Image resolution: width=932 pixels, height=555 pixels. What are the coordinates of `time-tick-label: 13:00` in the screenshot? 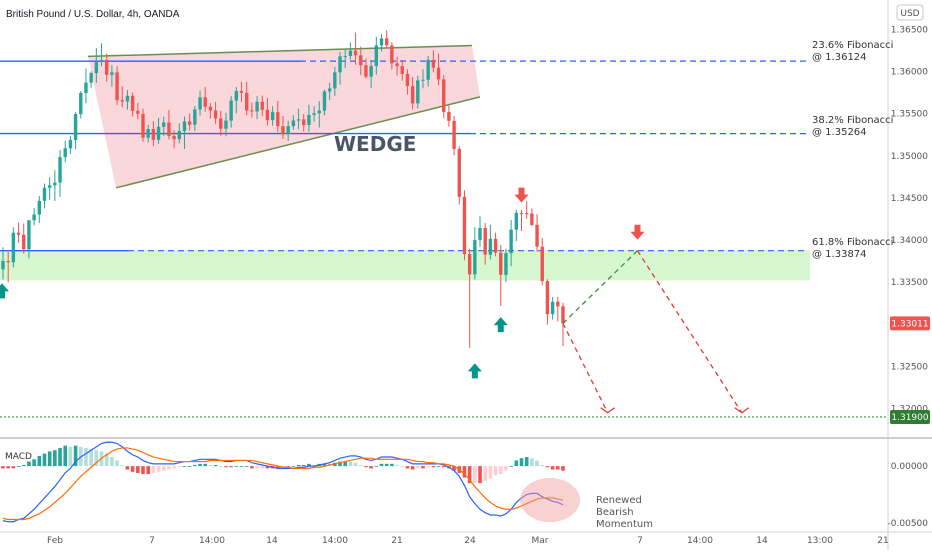 It's located at (820, 541).